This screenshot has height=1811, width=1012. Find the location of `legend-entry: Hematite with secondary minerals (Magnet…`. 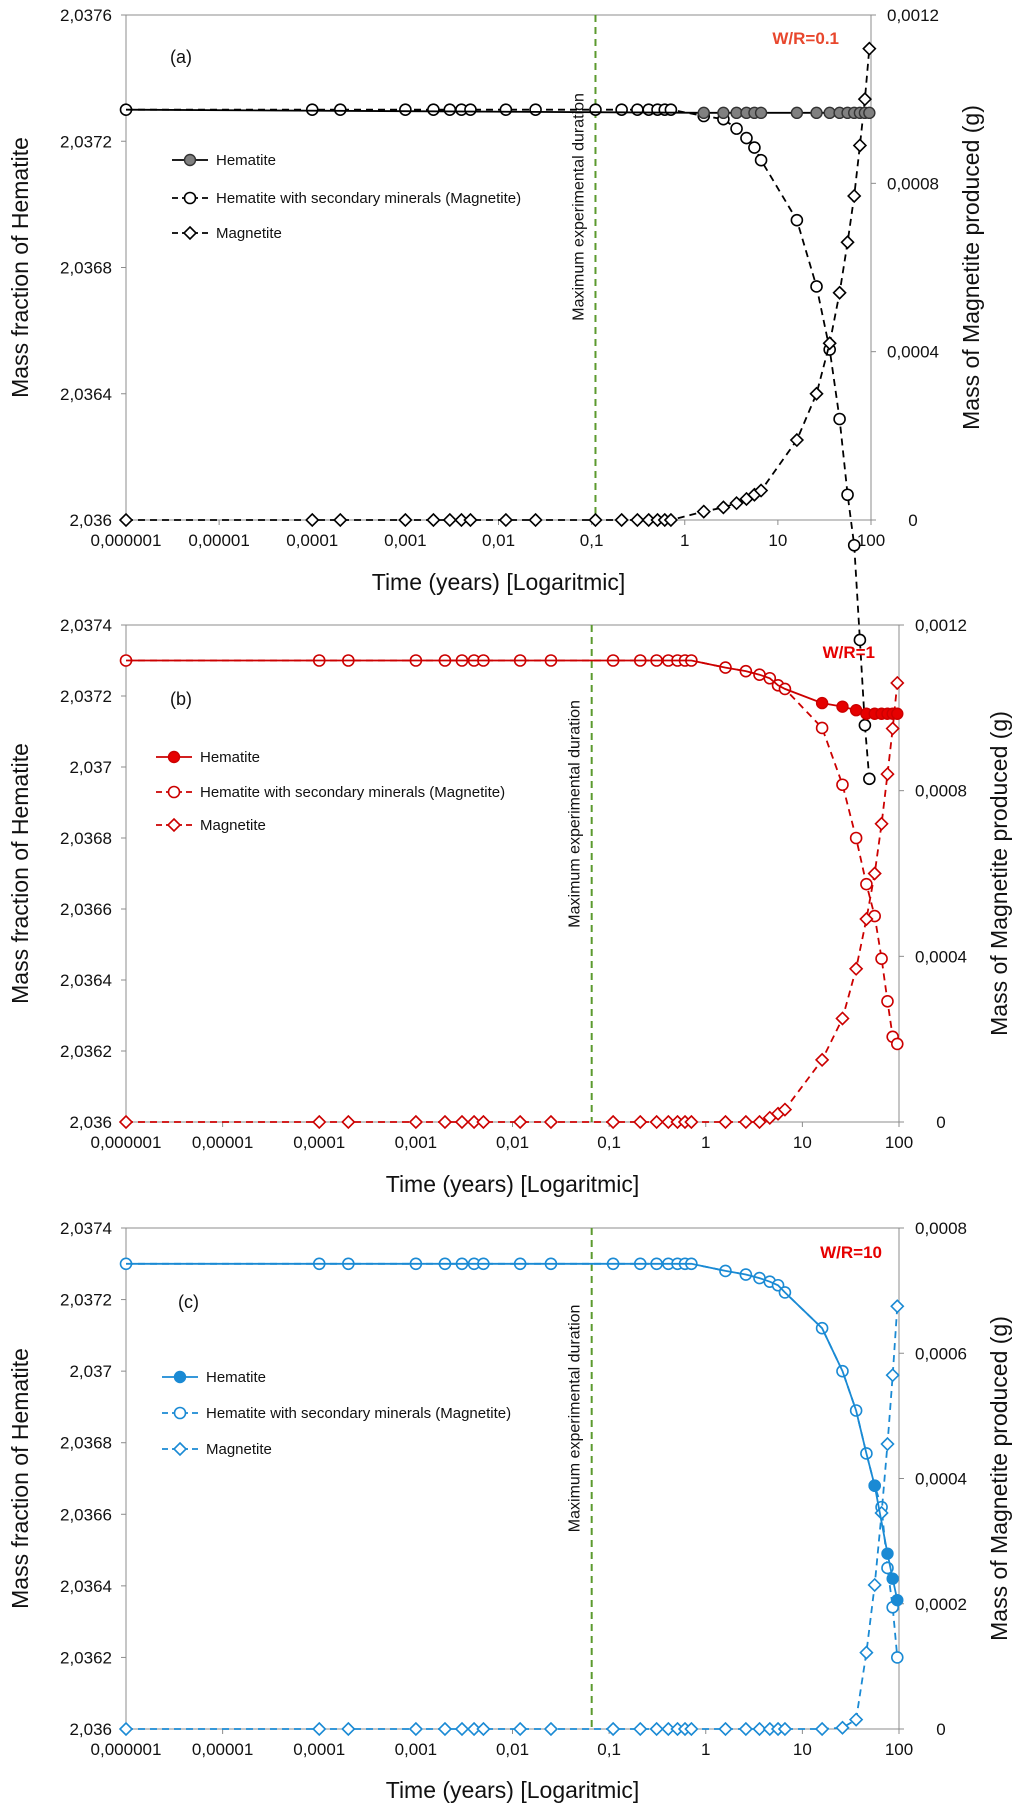

legend-entry: Hematite with secondary minerals (Magnet… is located at coordinates (368, 198).